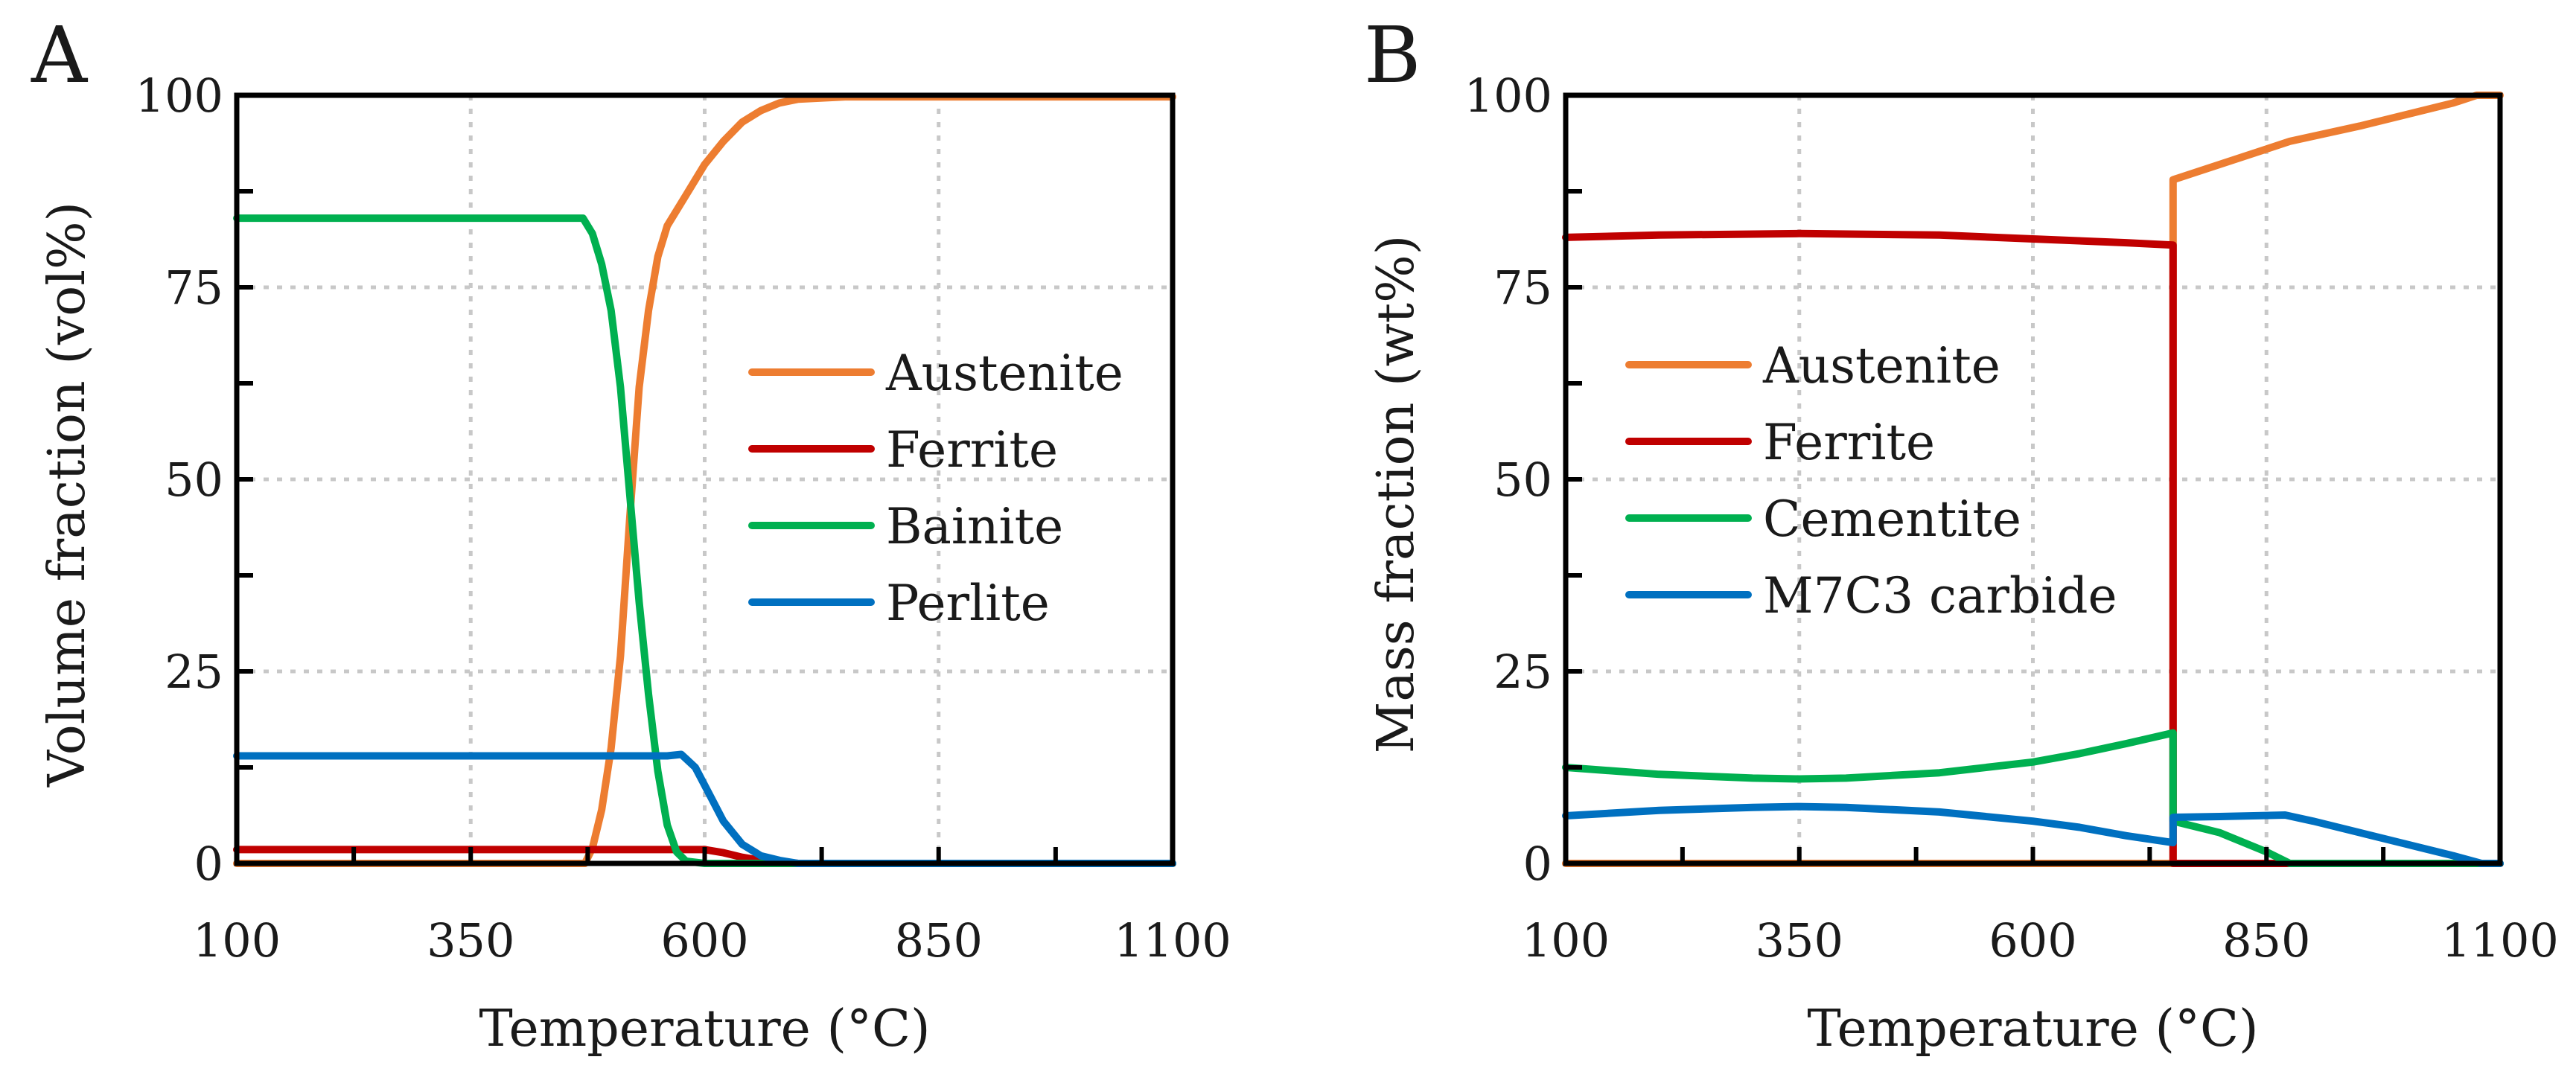 Image resolution: width=2576 pixels, height=1083 pixels. Describe the element at coordinates (1892, 519) in the screenshot. I see `legend-label-cementite: Cementite` at that location.